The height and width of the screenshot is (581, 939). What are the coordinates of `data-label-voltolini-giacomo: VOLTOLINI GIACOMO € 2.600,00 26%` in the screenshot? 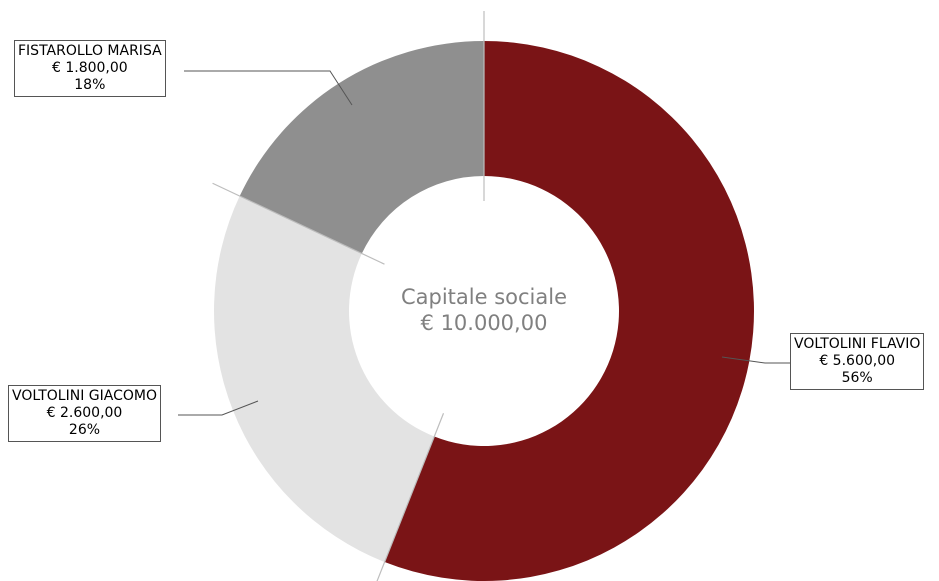 It's located at (84, 413).